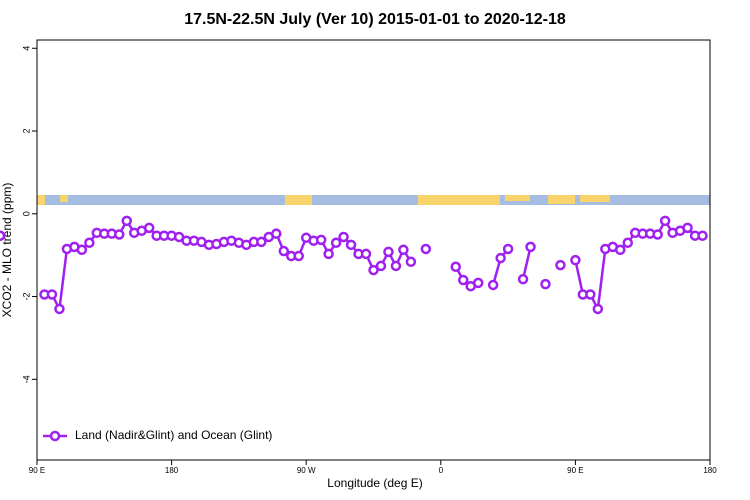 This screenshot has height=500, width=750. What do you see at coordinates (26, 48) in the screenshot?
I see `y-tick-label: 4` at bounding box center [26, 48].